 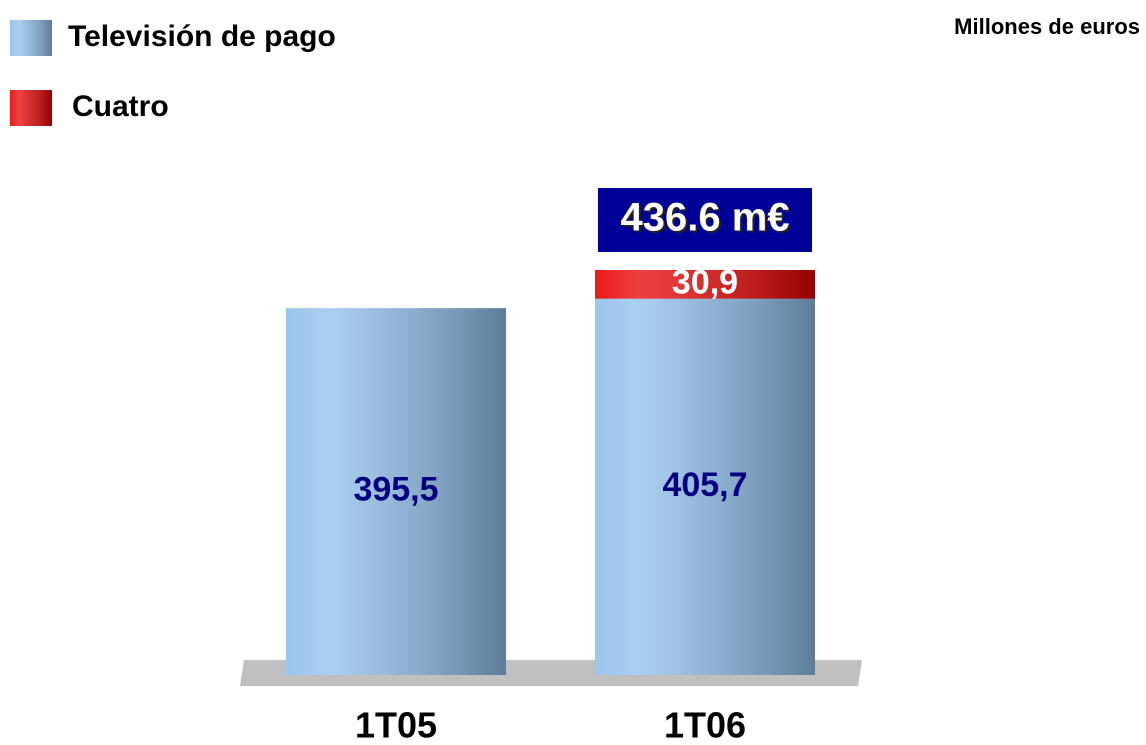 I want to click on annotation-shadow: 436.6 m€, so click(x=706, y=220).